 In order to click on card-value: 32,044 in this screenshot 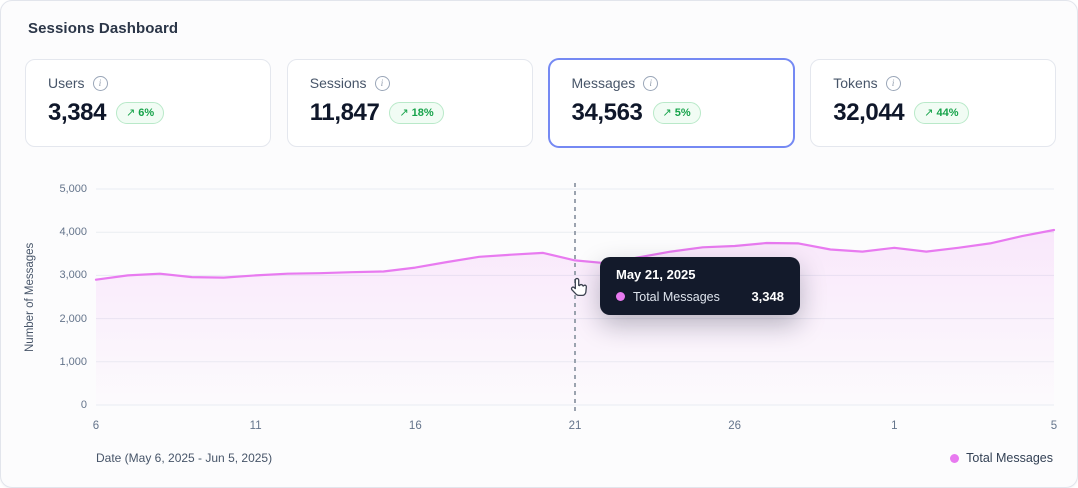, I will do `click(869, 112)`.